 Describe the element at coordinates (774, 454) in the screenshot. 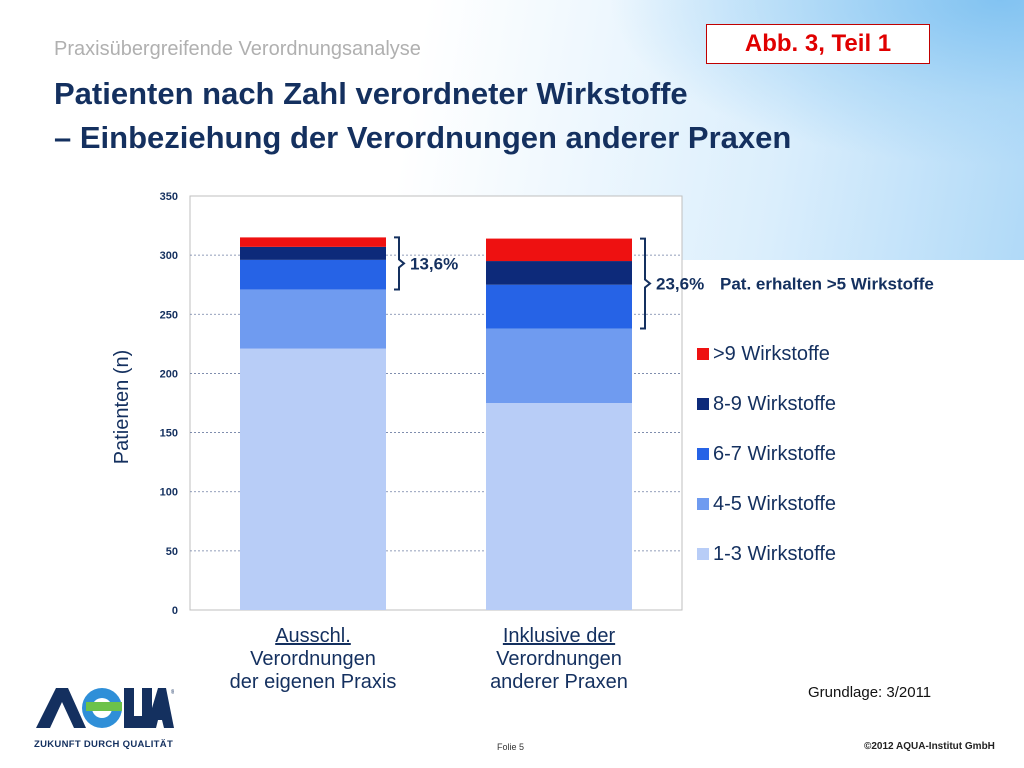

I see `legend-label: 6-7 Wirkstoffe` at that location.